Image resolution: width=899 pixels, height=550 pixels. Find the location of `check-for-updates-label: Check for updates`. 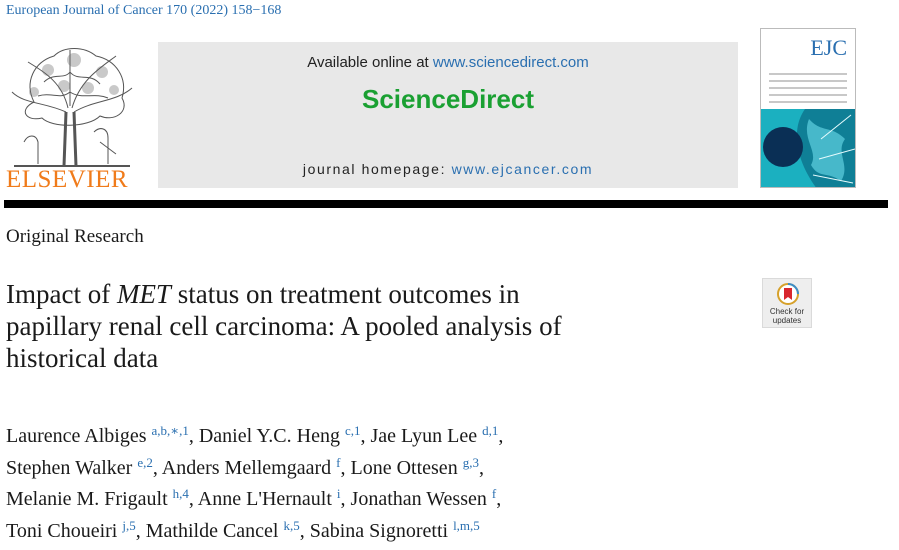

check-for-updates-label: Check for updates is located at coordinates (787, 316).